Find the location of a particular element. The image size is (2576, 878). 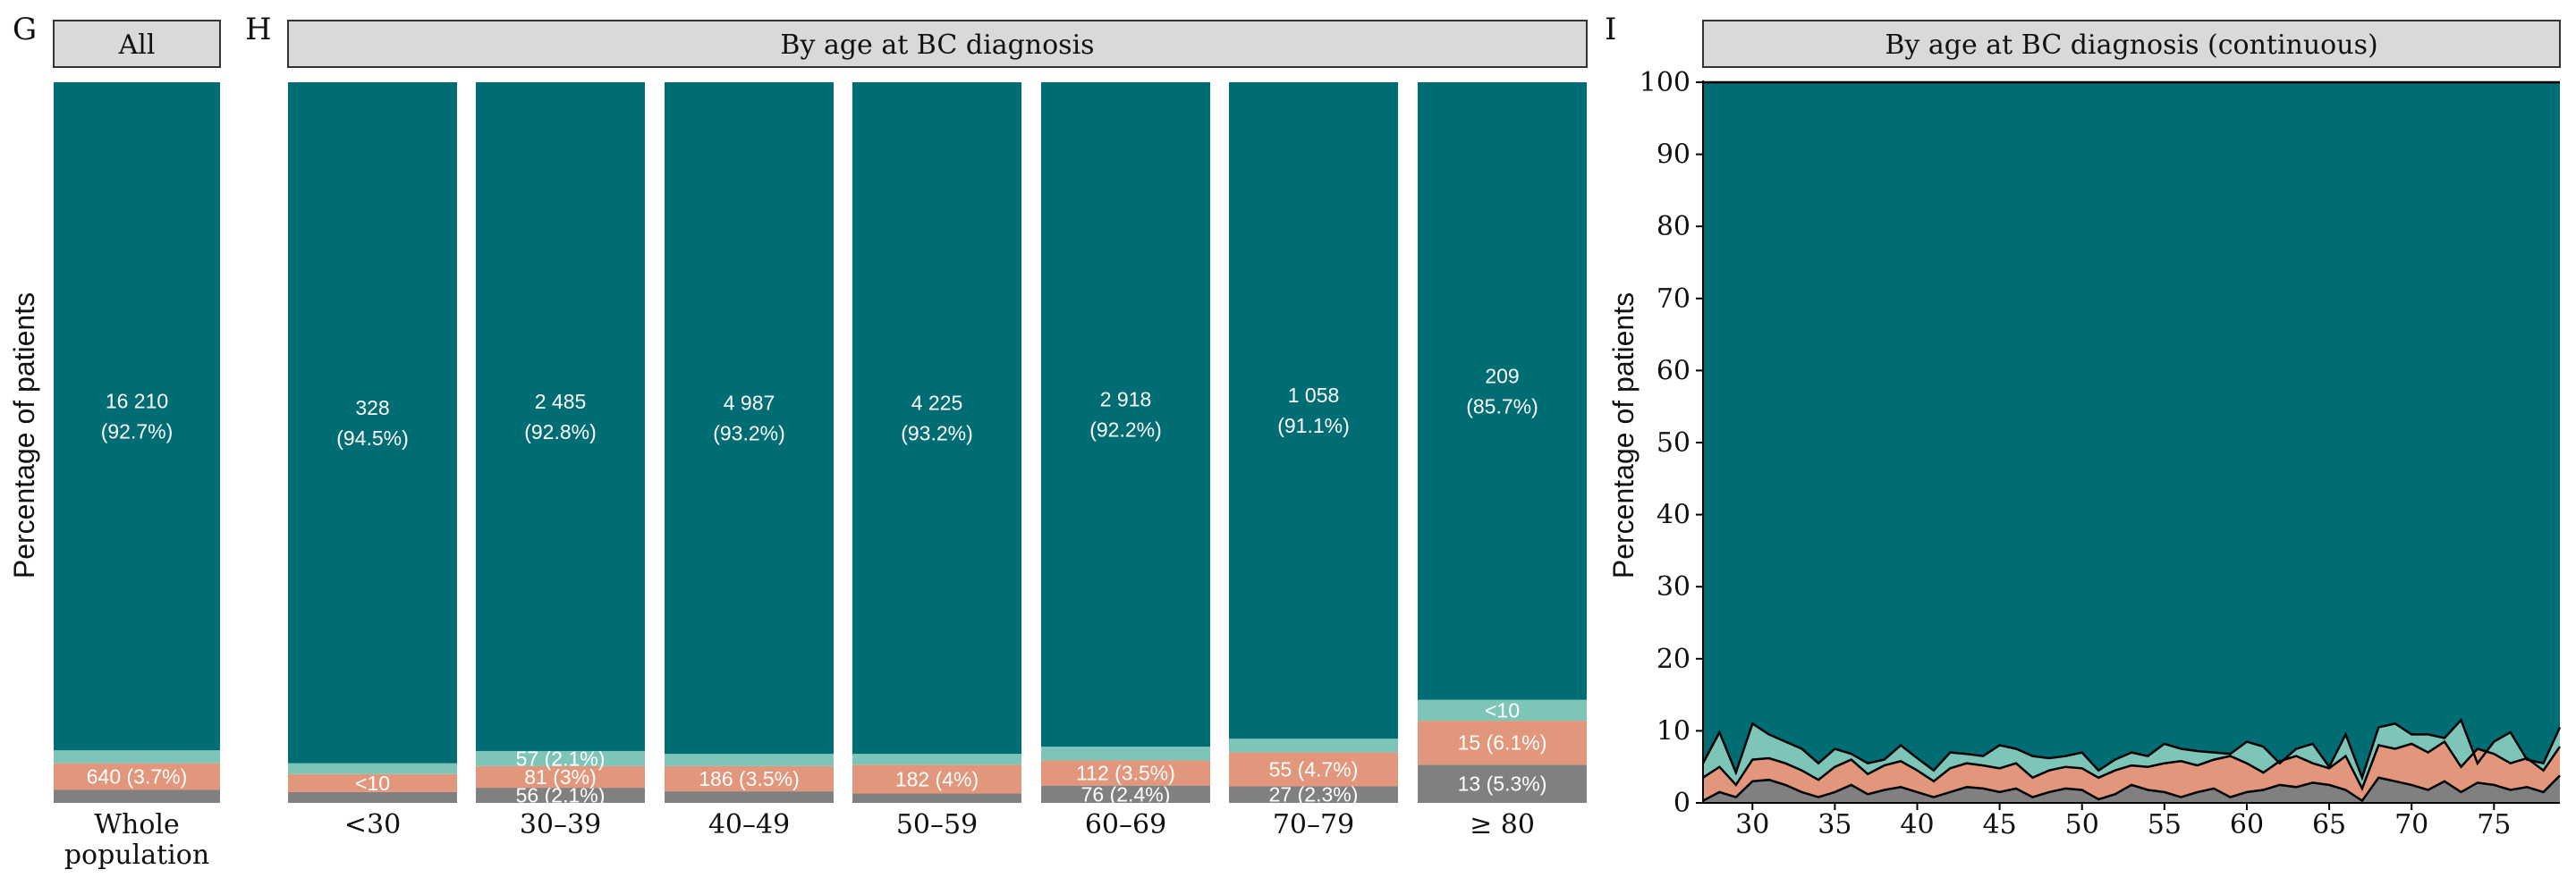

panel-h-bar-5-segment-grey is located at coordinates (1313, 795).